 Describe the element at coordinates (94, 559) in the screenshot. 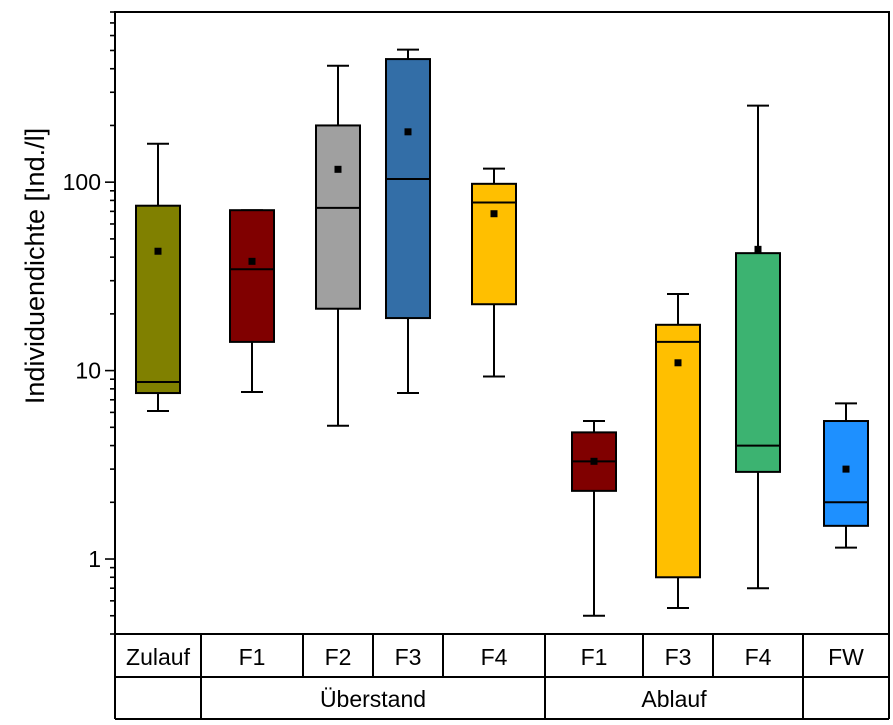

I see `y-tick-label: 1` at that location.